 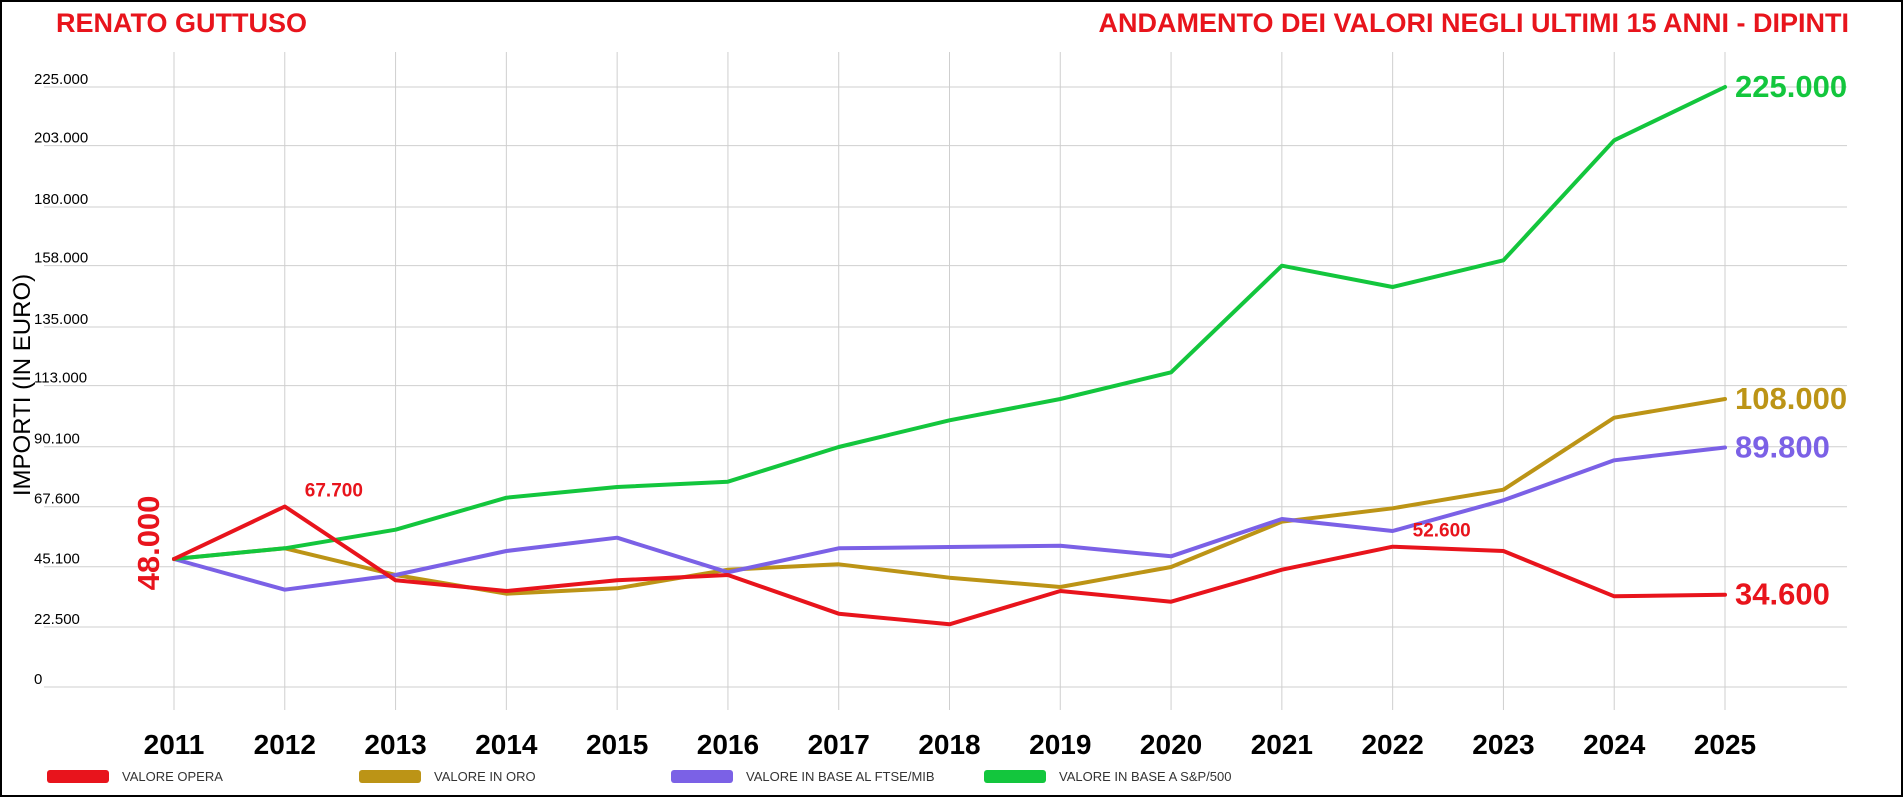 What do you see at coordinates (1782, 447) in the screenshot?
I see `end-value-label-ftse: 89.800` at bounding box center [1782, 447].